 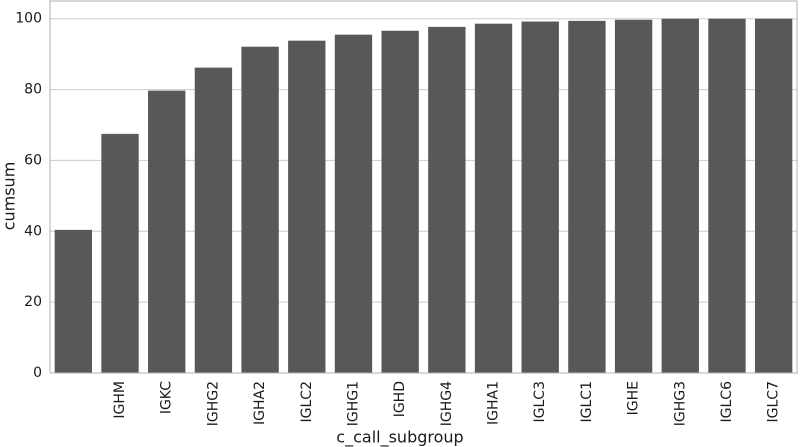 What do you see at coordinates (33, 90) in the screenshot?
I see `y-tick-label: 80` at bounding box center [33, 90].